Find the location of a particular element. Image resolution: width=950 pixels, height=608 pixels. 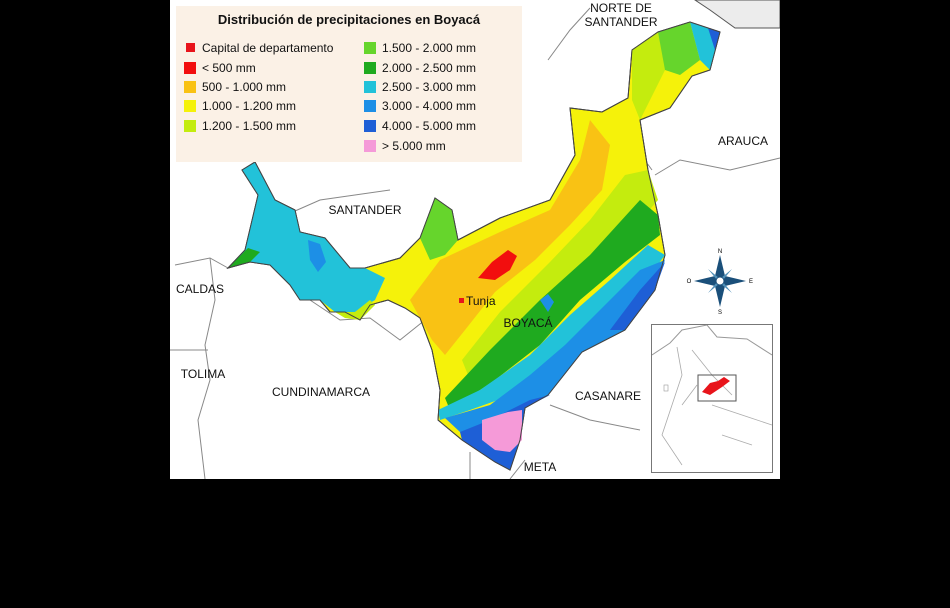

zone-lime is located at coordinates (560, 275).